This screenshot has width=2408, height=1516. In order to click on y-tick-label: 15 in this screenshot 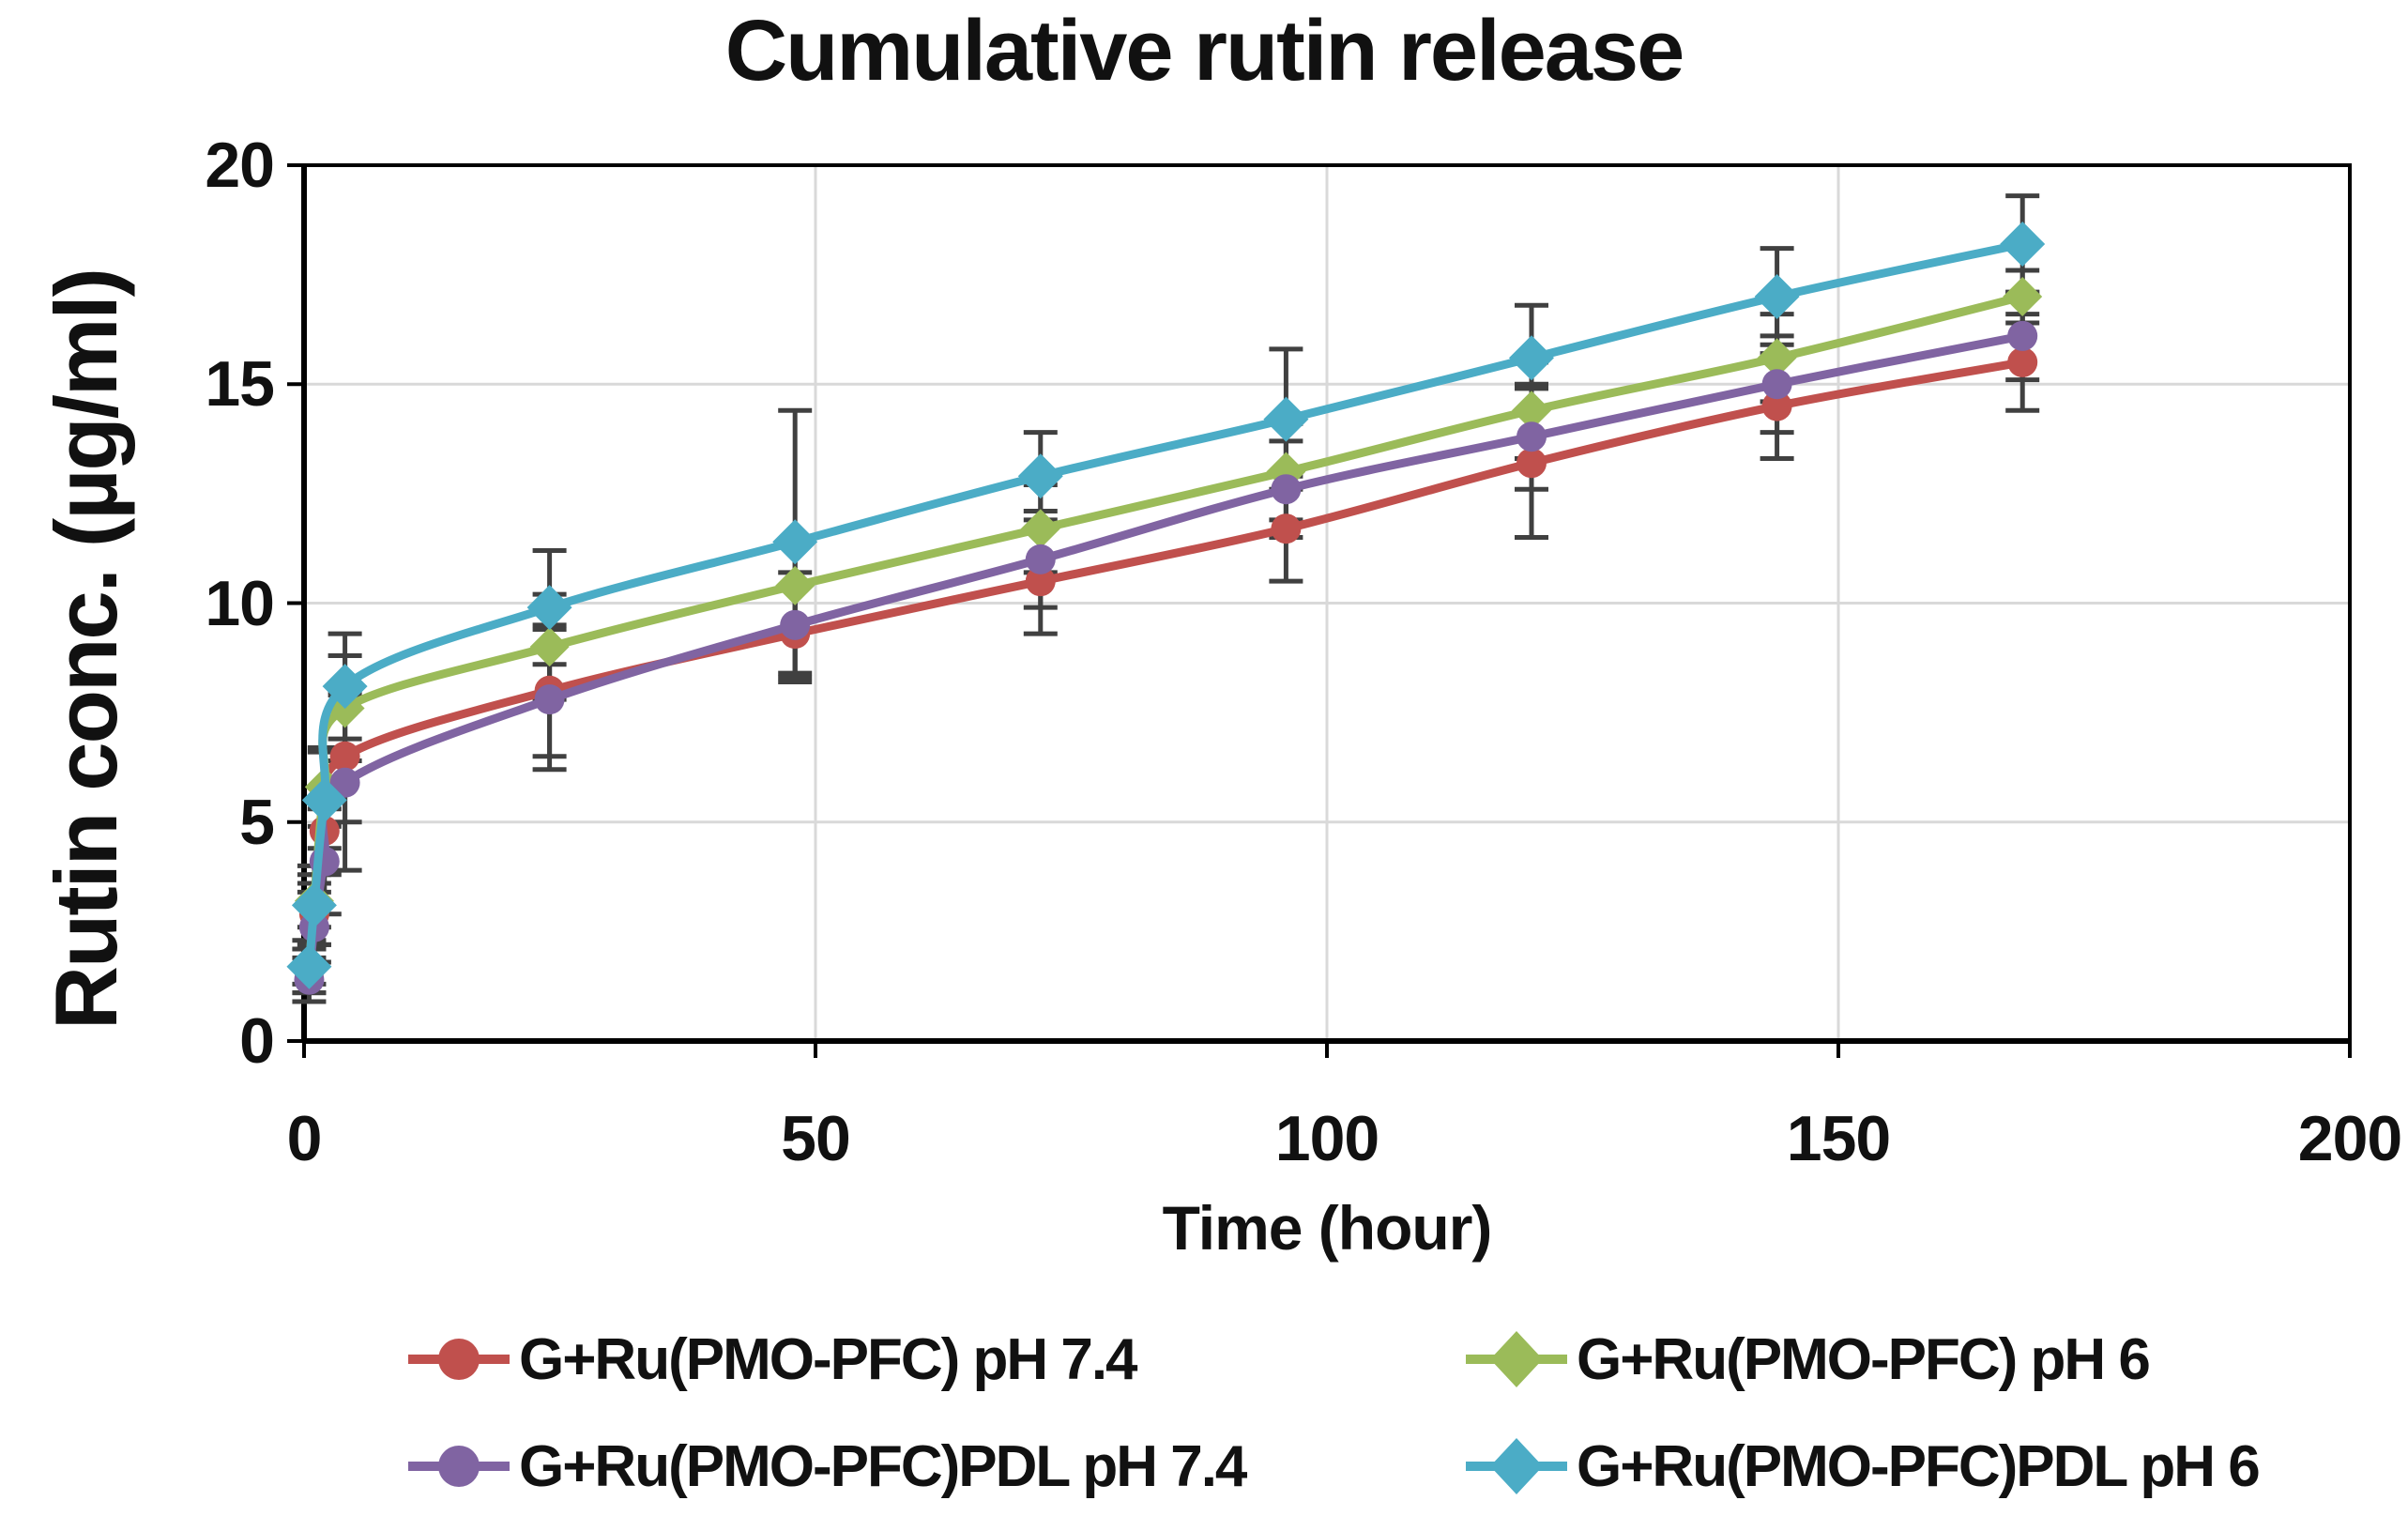, I will do `click(240, 385)`.